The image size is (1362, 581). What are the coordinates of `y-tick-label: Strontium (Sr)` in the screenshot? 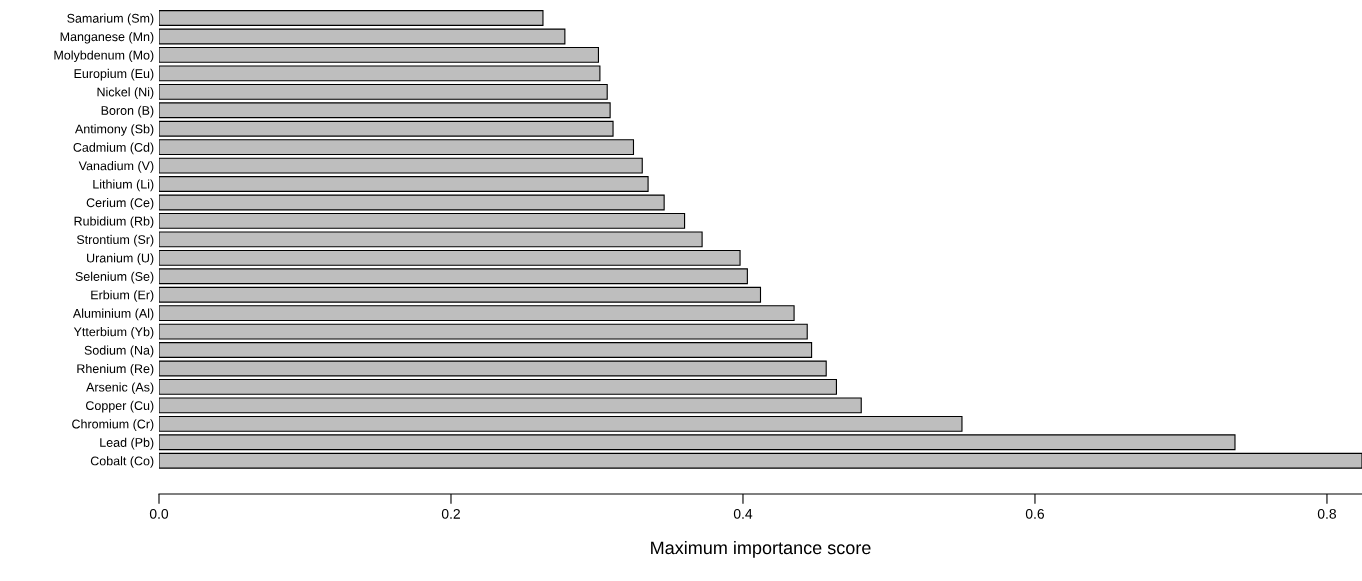 It's located at (115, 240).